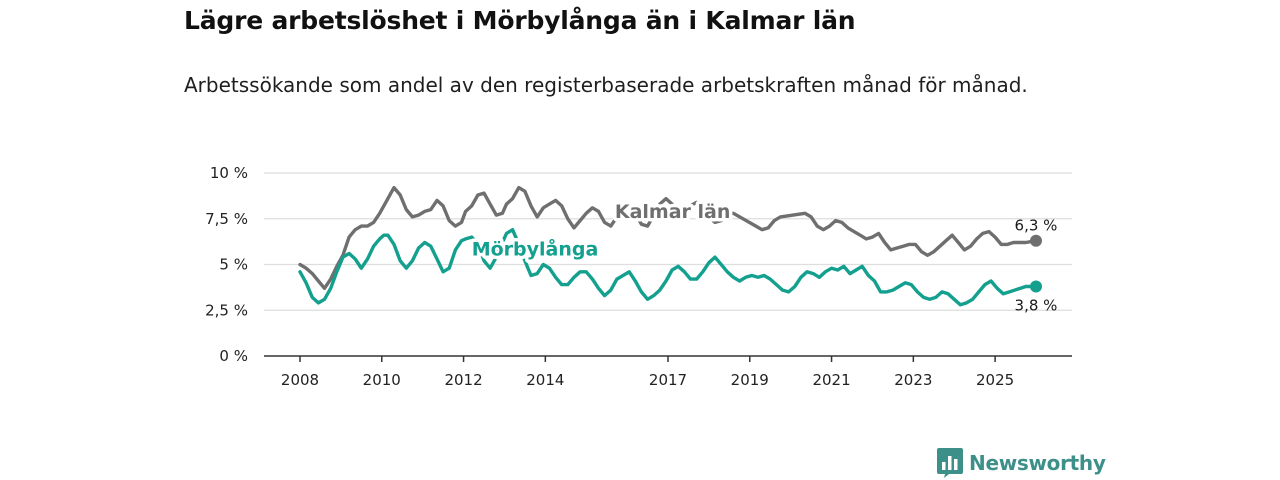 Image resolution: width=1280 pixels, height=480 pixels. I want to click on morbylanga-series-label: Mörbylånga, so click(535, 248).